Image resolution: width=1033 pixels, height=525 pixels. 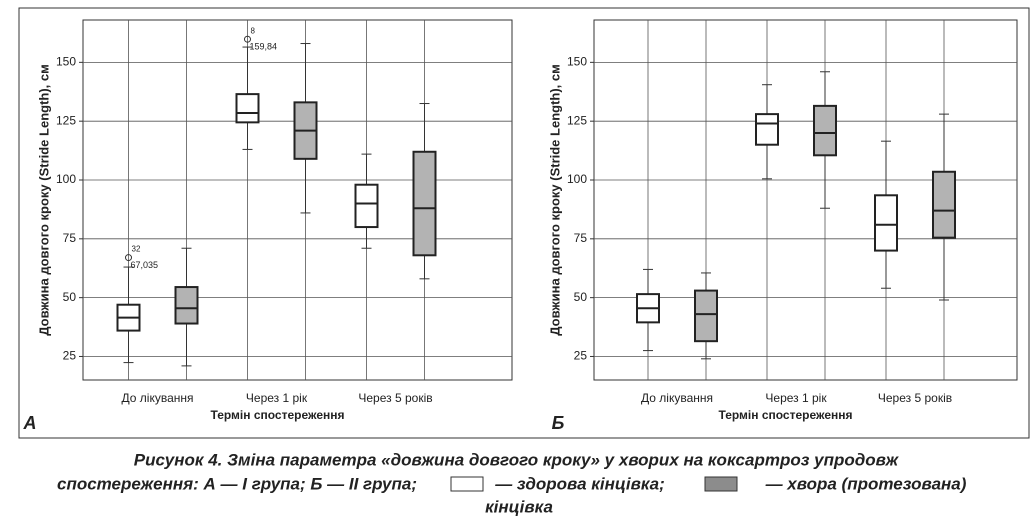 What do you see at coordinates (264, 47) in the screenshot?
I see `outlier-label: 159,84` at bounding box center [264, 47].